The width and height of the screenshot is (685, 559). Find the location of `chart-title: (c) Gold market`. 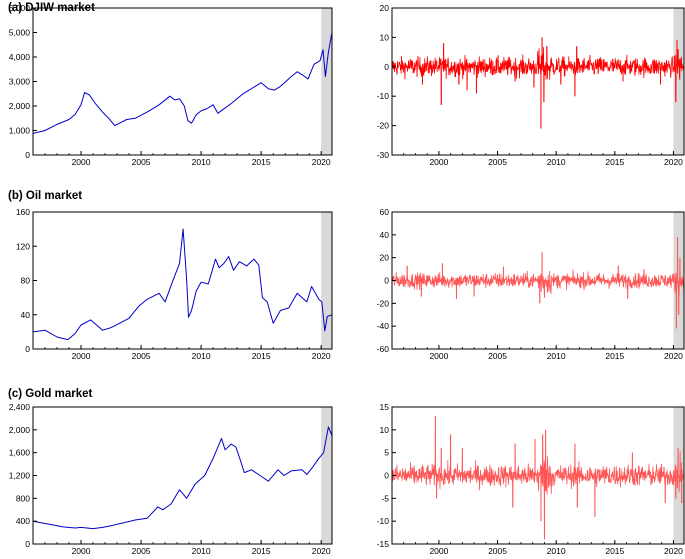

chart-title: (c) Gold market is located at coordinates (50, 394).